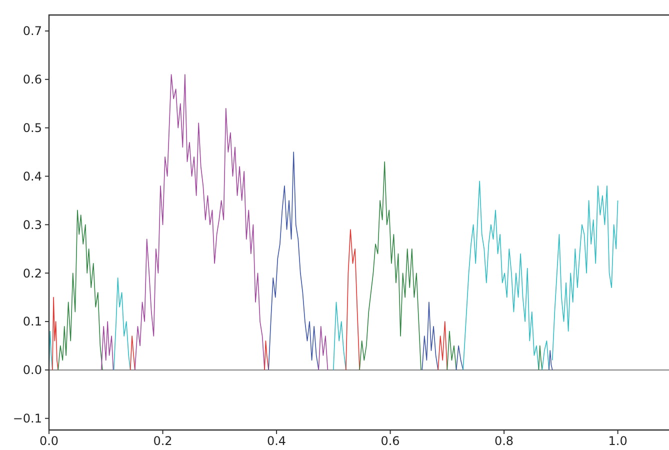 Image resolution: width=669 pixels, height=450 pixels. I want to click on y-tick-label: 0.7, so click(32, 31).